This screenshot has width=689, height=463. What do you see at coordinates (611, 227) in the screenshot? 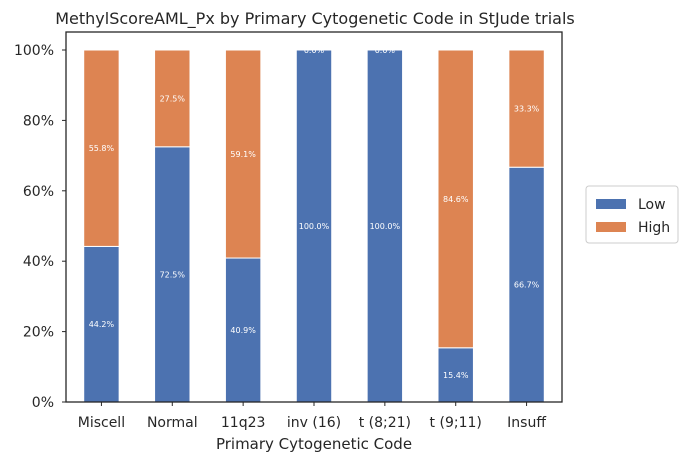
I see `legend-swatch-high` at bounding box center [611, 227].